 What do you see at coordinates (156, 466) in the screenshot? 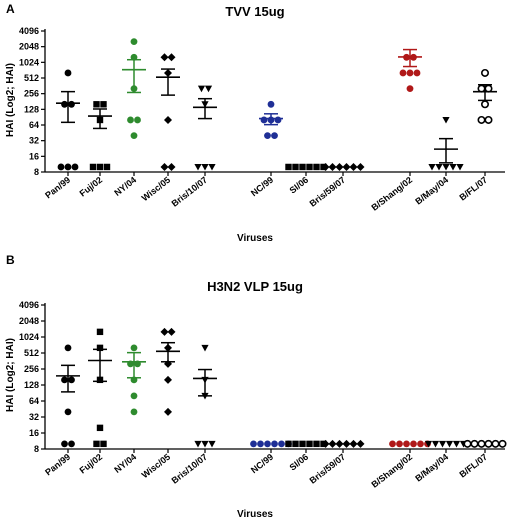
I see `panel-b-x-tick-label: Wisc/05` at bounding box center [156, 466].